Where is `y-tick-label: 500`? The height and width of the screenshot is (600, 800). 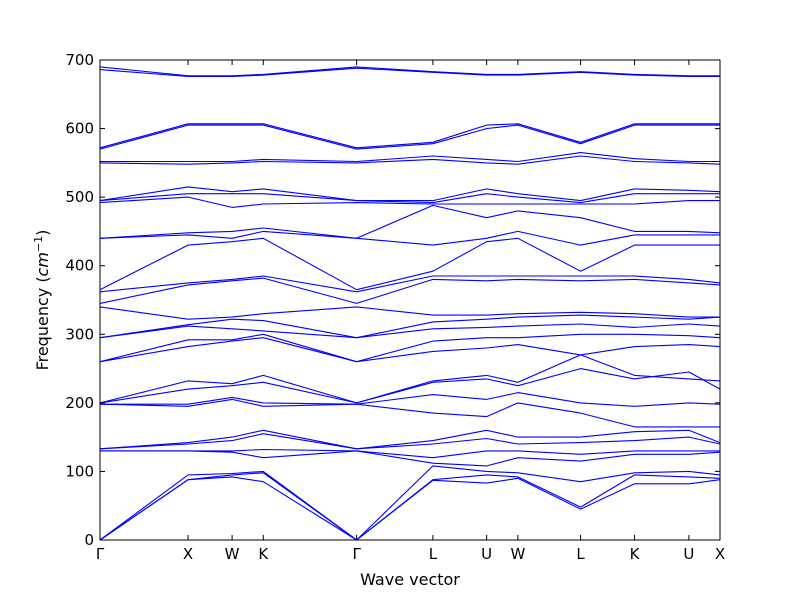 y-tick-label: 500 is located at coordinates (79, 197).